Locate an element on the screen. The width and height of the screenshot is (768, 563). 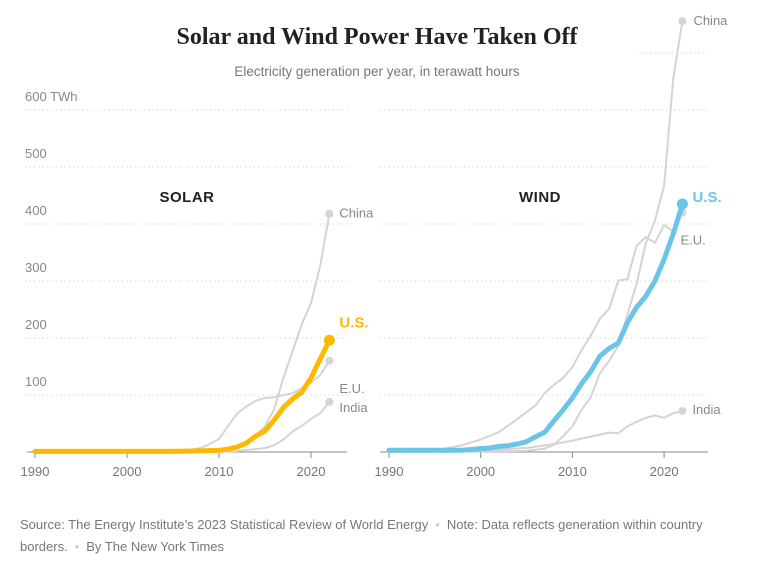
series-label-solar-india: India is located at coordinates (353, 407).